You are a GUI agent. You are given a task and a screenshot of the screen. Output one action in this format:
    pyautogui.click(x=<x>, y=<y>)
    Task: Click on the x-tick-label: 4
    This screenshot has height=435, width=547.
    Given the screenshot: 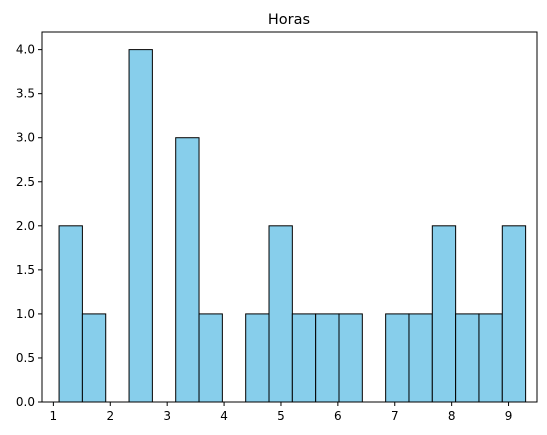 What is the action you would take?
    pyautogui.click(x=224, y=416)
    